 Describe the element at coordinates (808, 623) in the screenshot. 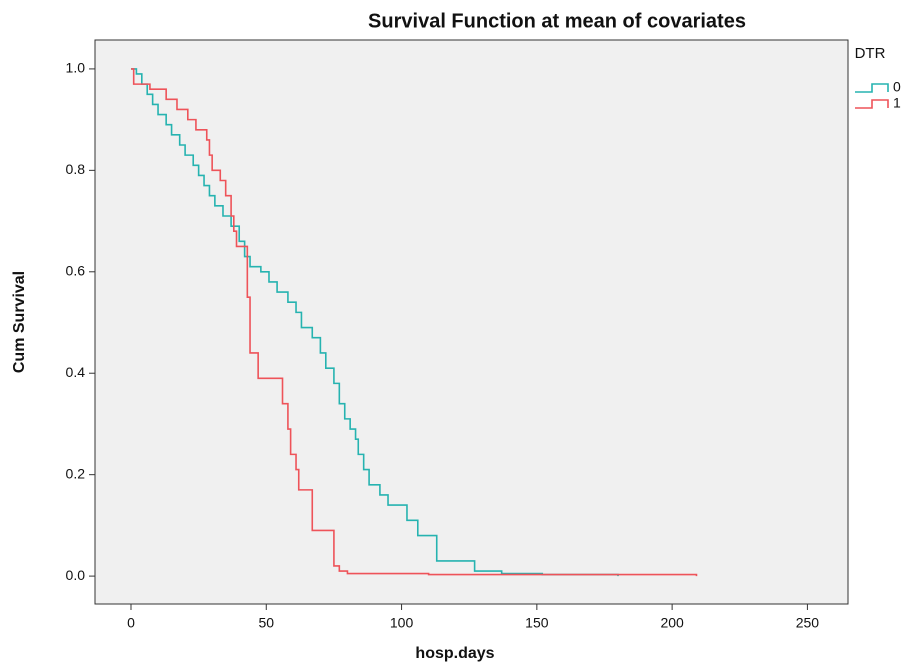

I see `x-tick-label: 250` at that location.